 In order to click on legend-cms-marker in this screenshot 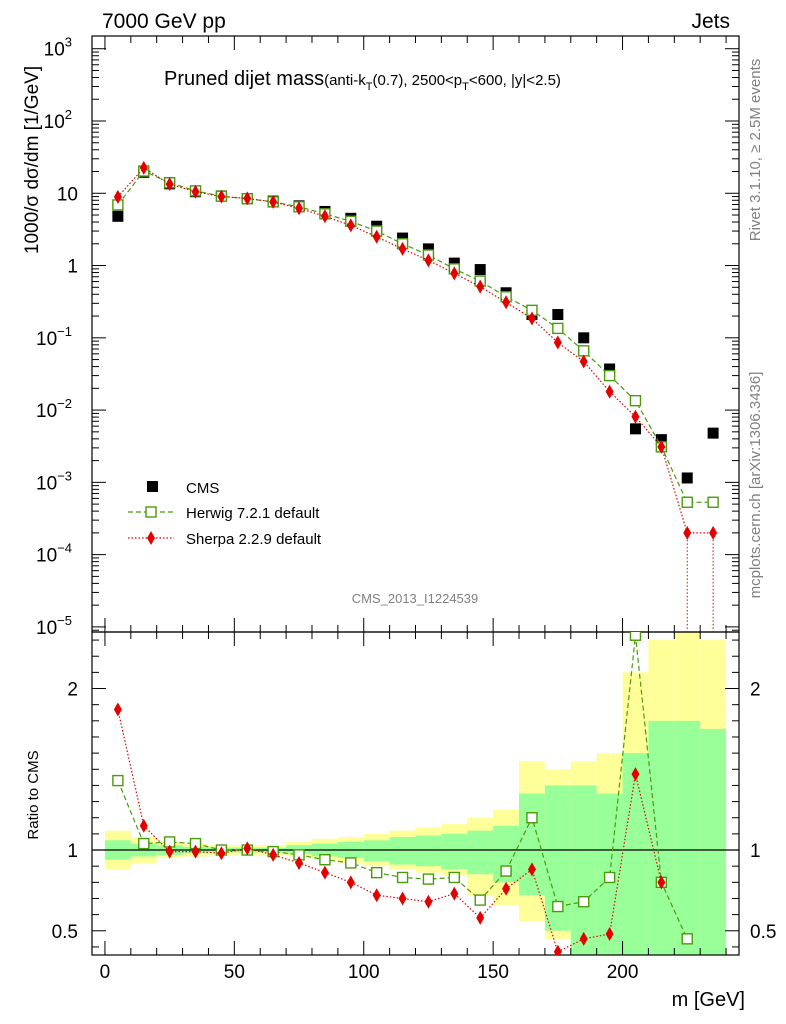, I will do `click(152, 486)`.